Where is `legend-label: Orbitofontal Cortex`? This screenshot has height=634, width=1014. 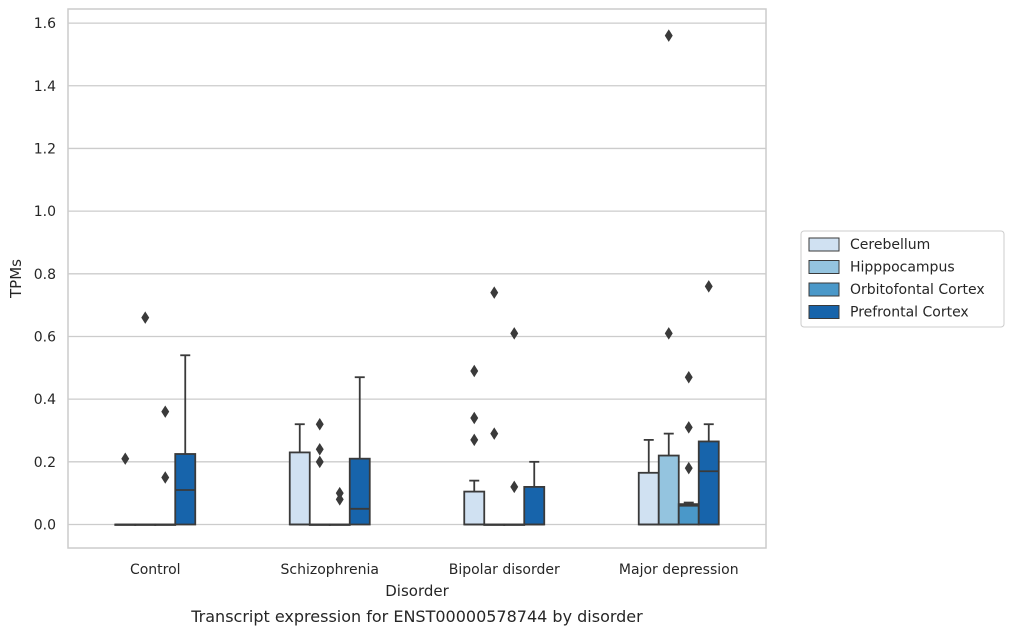 legend-label: Orbitofontal Cortex is located at coordinates (917, 290).